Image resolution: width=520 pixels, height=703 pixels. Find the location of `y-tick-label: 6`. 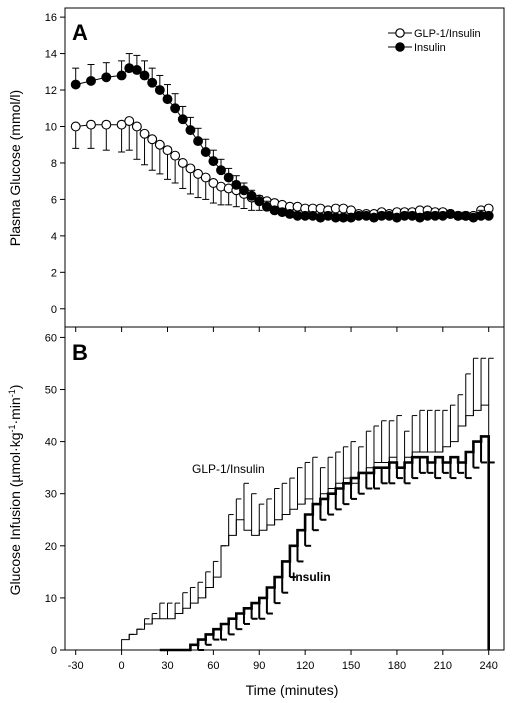

y-tick-label: 6 is located at coordinates (54, 200).